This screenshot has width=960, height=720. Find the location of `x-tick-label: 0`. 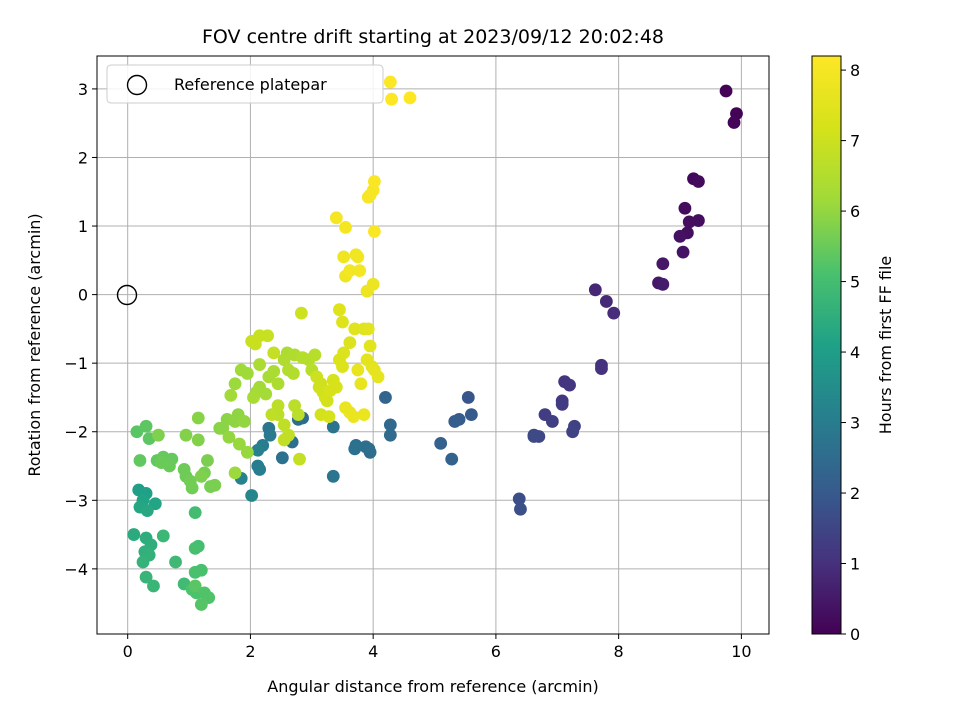

x-tick-label: 0 is located at coordinates (128, 651).